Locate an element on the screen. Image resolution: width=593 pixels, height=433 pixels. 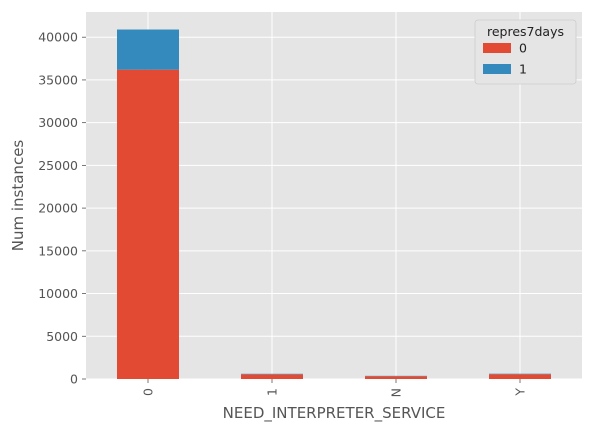
y-tick-label: 30000 is located at coordinates (58, 122).